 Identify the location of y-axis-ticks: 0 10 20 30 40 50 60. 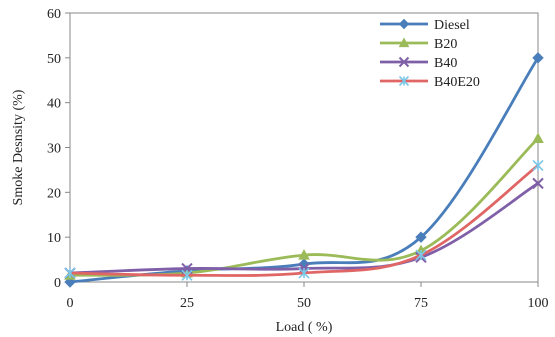
(58, 149).